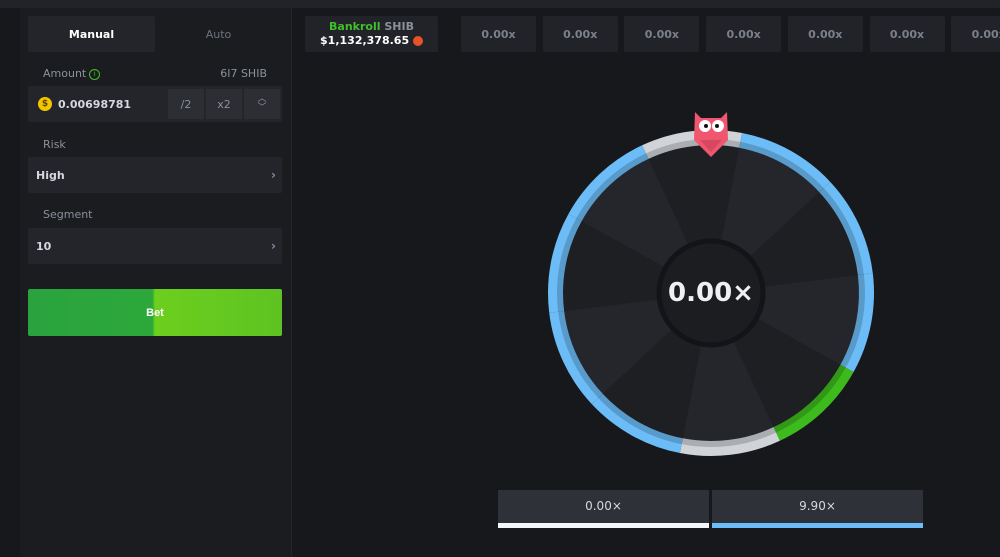 This screenshot has height=557, width=1000. Describe the element at coordinates (603, 506) in the screenshot. I see `legend-label: 0.00×` at that location.